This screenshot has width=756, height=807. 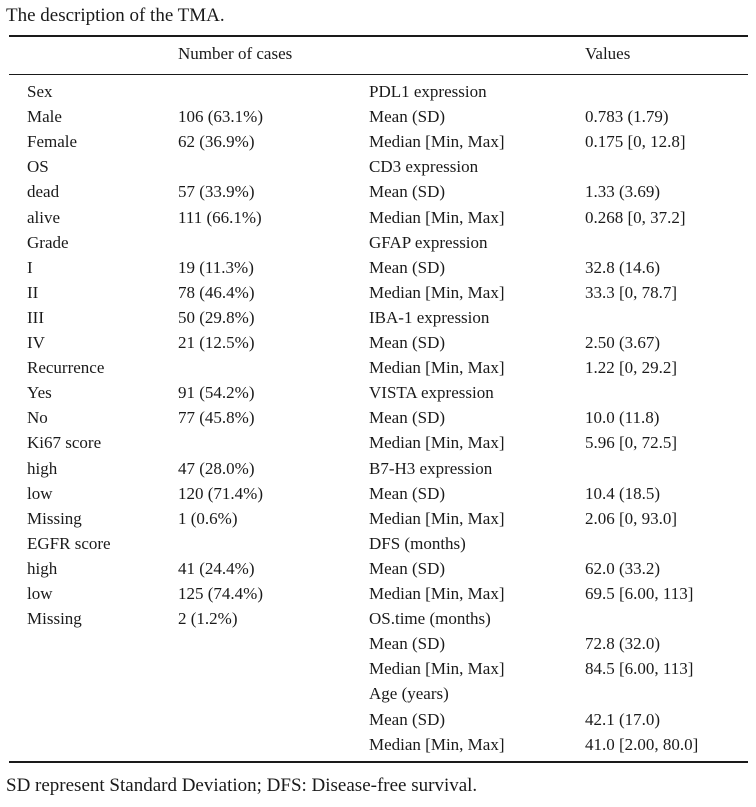 What do you see at coordinates (623, 493) in the screenshot?
I see `row-value: 10.4 (18.5)` at bounding box center [623, 493].